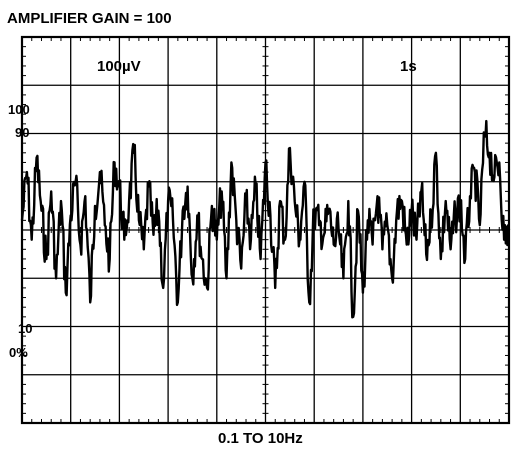 The image size is (530, 450). I want to click on marker-100: 100, so click(19, 109).